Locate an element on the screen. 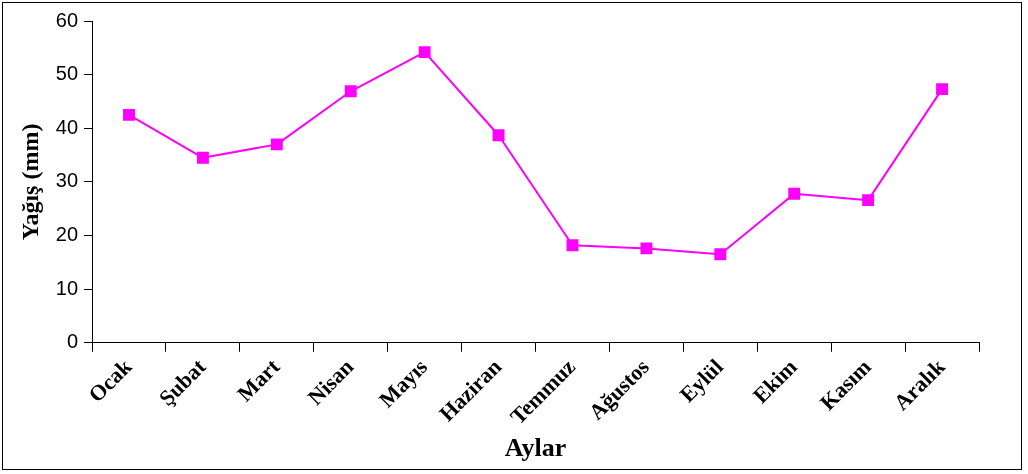 This screenshot has height=474, width=1028. y-tick-label: 30 is located at coordinates (67, 180).